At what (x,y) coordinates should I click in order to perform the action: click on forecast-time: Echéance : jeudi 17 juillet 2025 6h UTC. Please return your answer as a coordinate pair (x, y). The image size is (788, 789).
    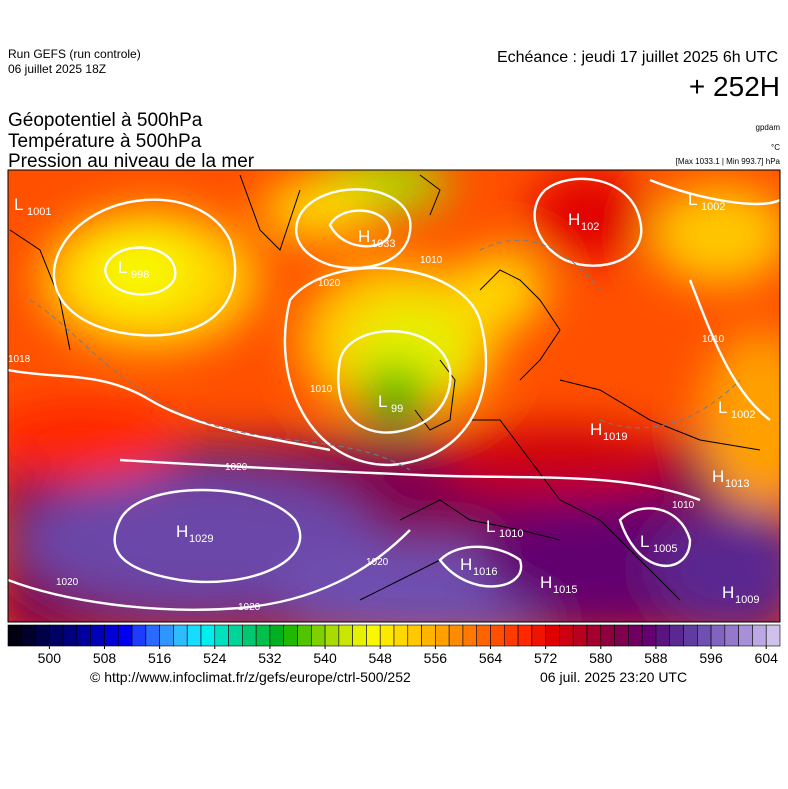
    Looking at the image, I should click on (637, 57).